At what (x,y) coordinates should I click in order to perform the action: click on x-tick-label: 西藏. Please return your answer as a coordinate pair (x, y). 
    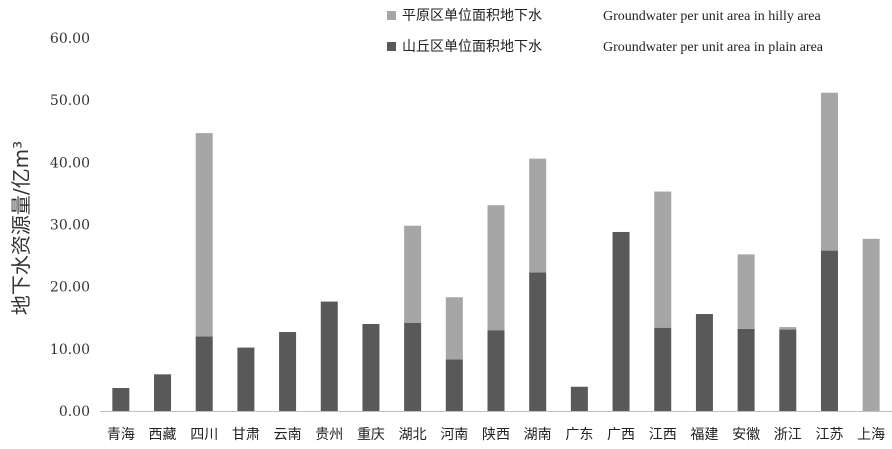
    Looking at the image, I should click on (163, 435).